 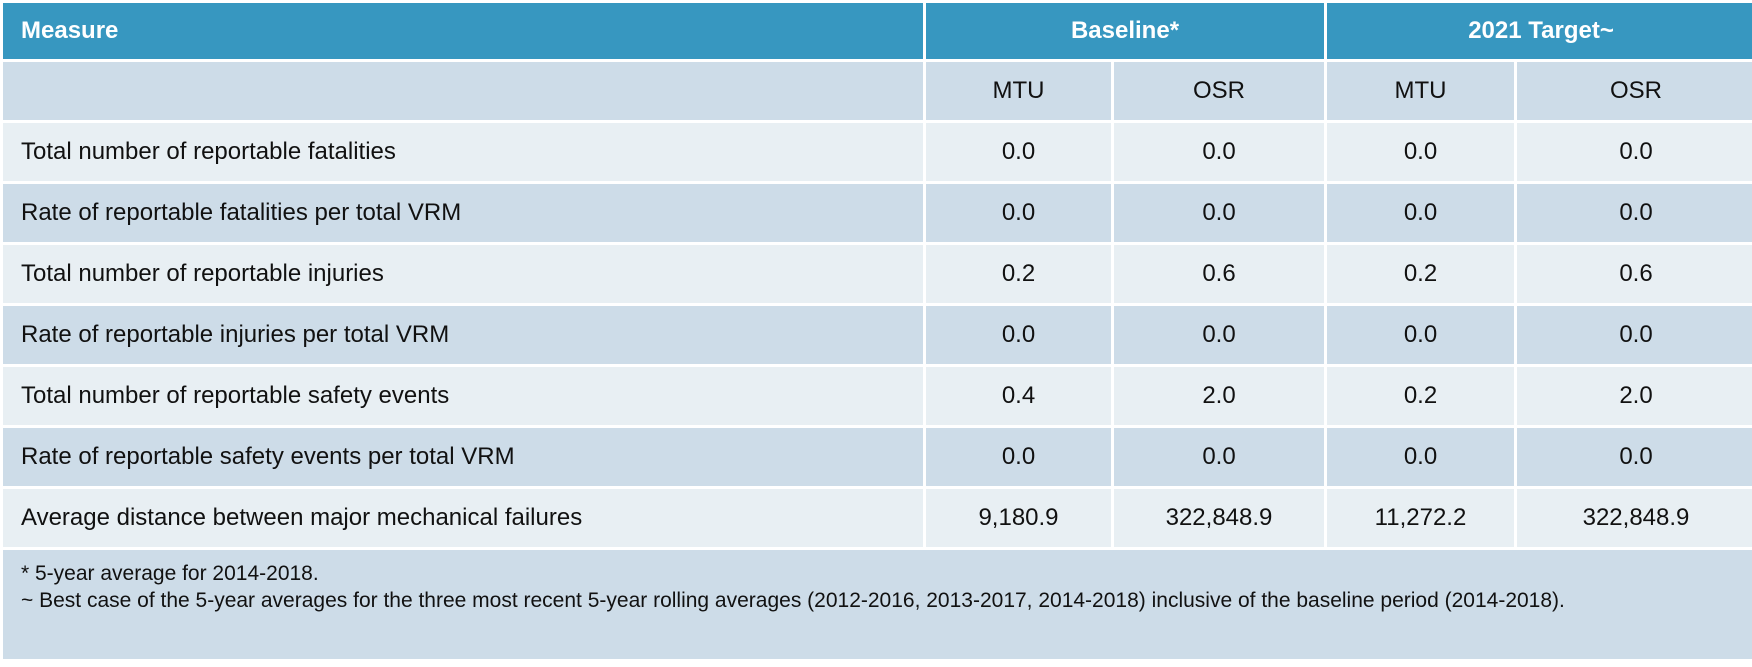 I want to click on header-cell: Baseline*, so click(x=1125, y=31).